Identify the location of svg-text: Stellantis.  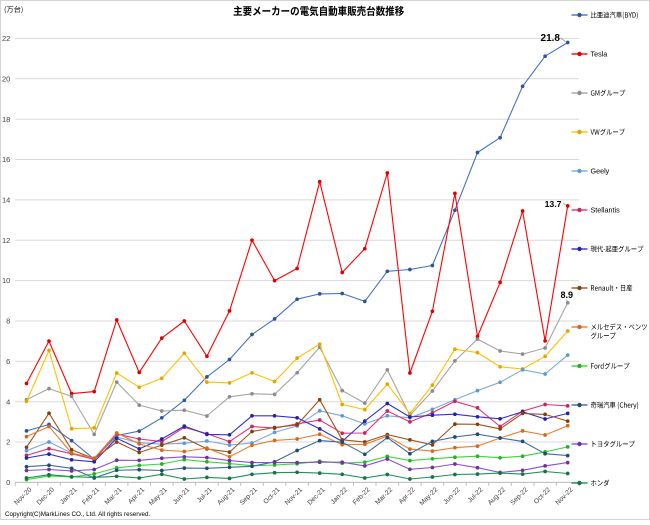
(606, 210).